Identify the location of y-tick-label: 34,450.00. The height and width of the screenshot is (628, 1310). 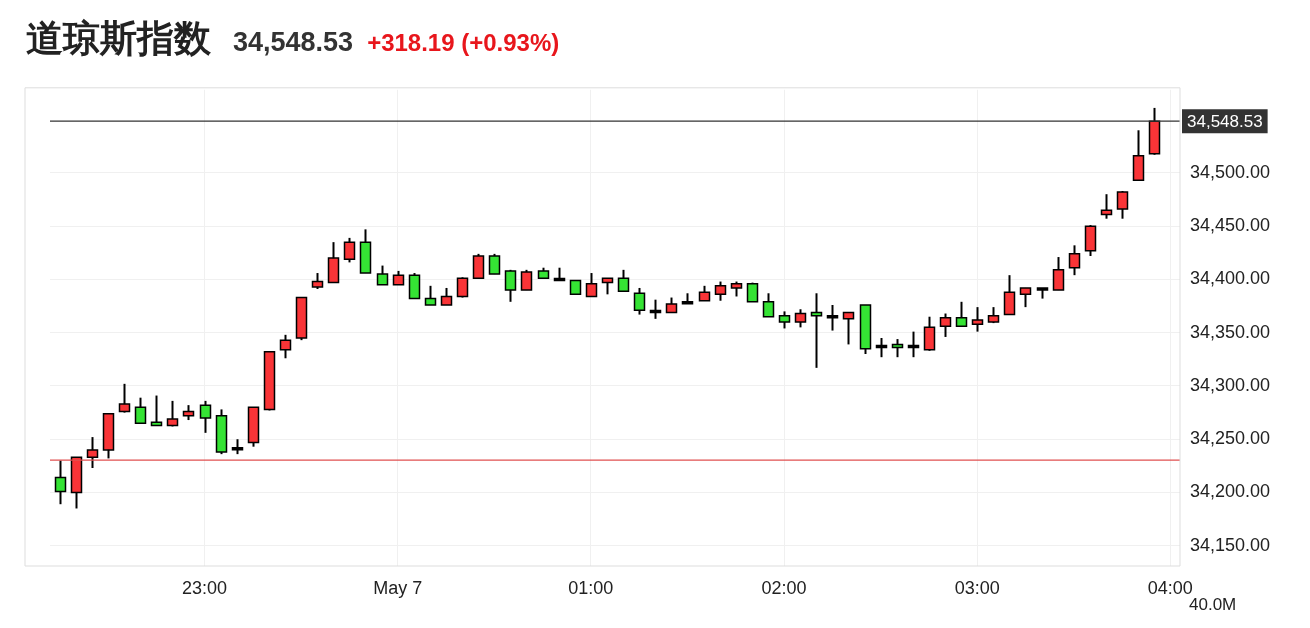
(1230, 225).